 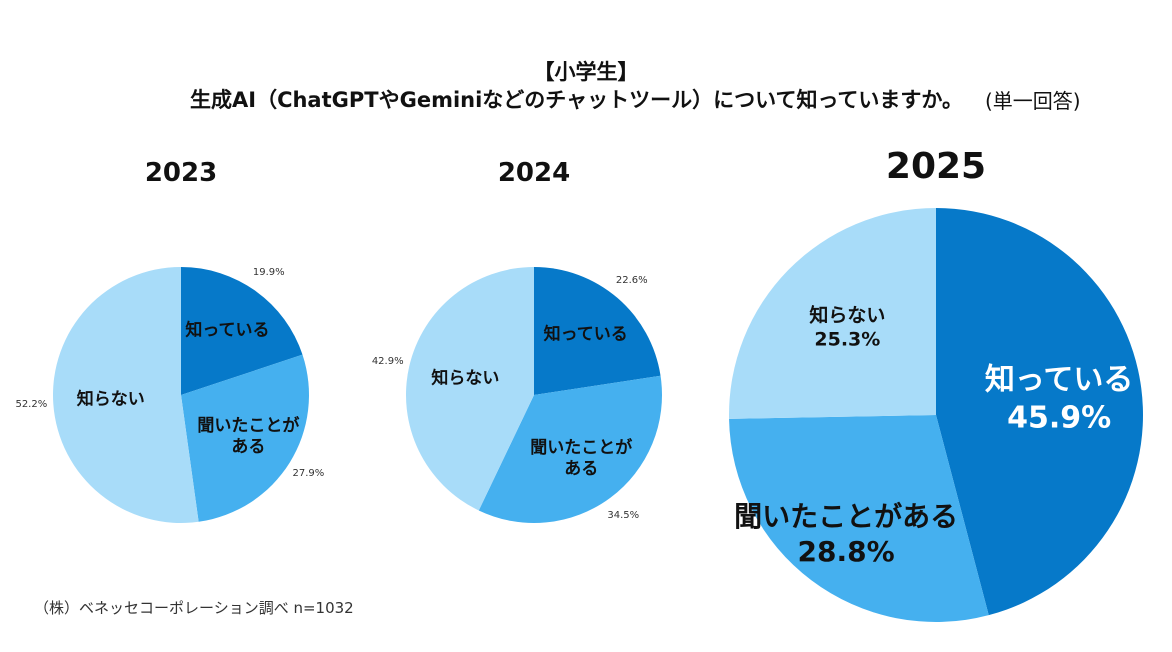 I want to click on chart-title: 2025, so click(x=936, y=166).